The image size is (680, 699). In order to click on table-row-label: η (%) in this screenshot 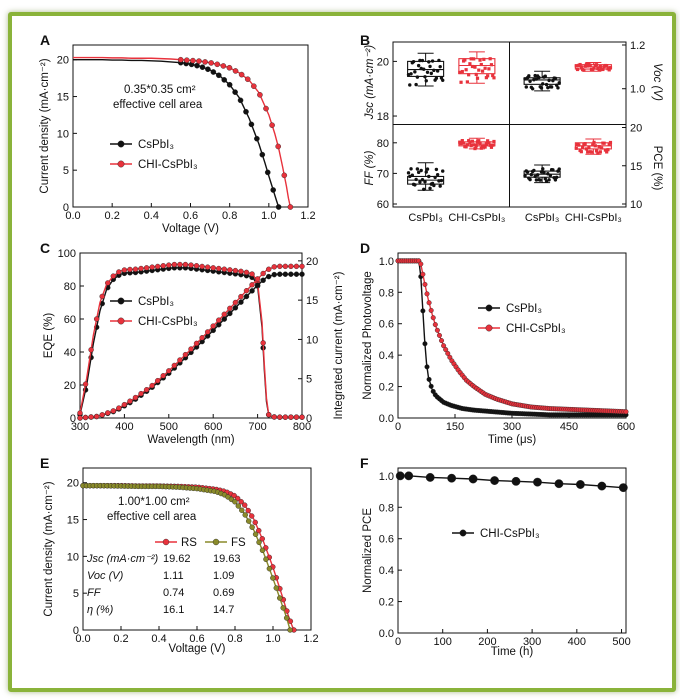, I will do `click(100, 610)`.